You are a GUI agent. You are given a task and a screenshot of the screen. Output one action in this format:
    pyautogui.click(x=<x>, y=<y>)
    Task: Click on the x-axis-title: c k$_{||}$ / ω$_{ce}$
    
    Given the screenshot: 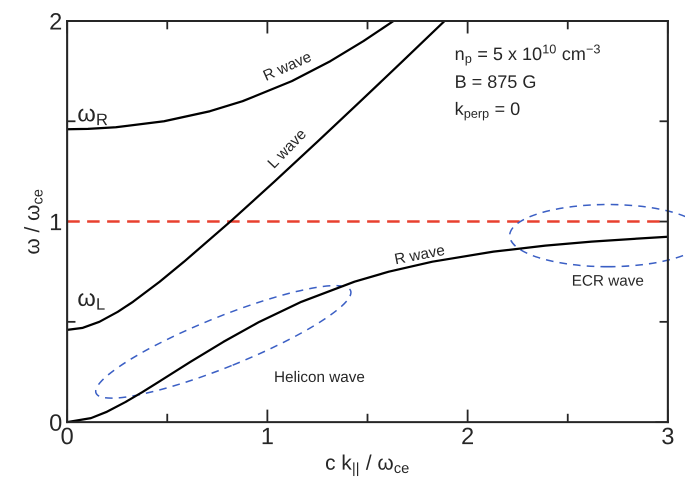 What is the action you would take?
    pyautogui.click(x=367, y=465)
    